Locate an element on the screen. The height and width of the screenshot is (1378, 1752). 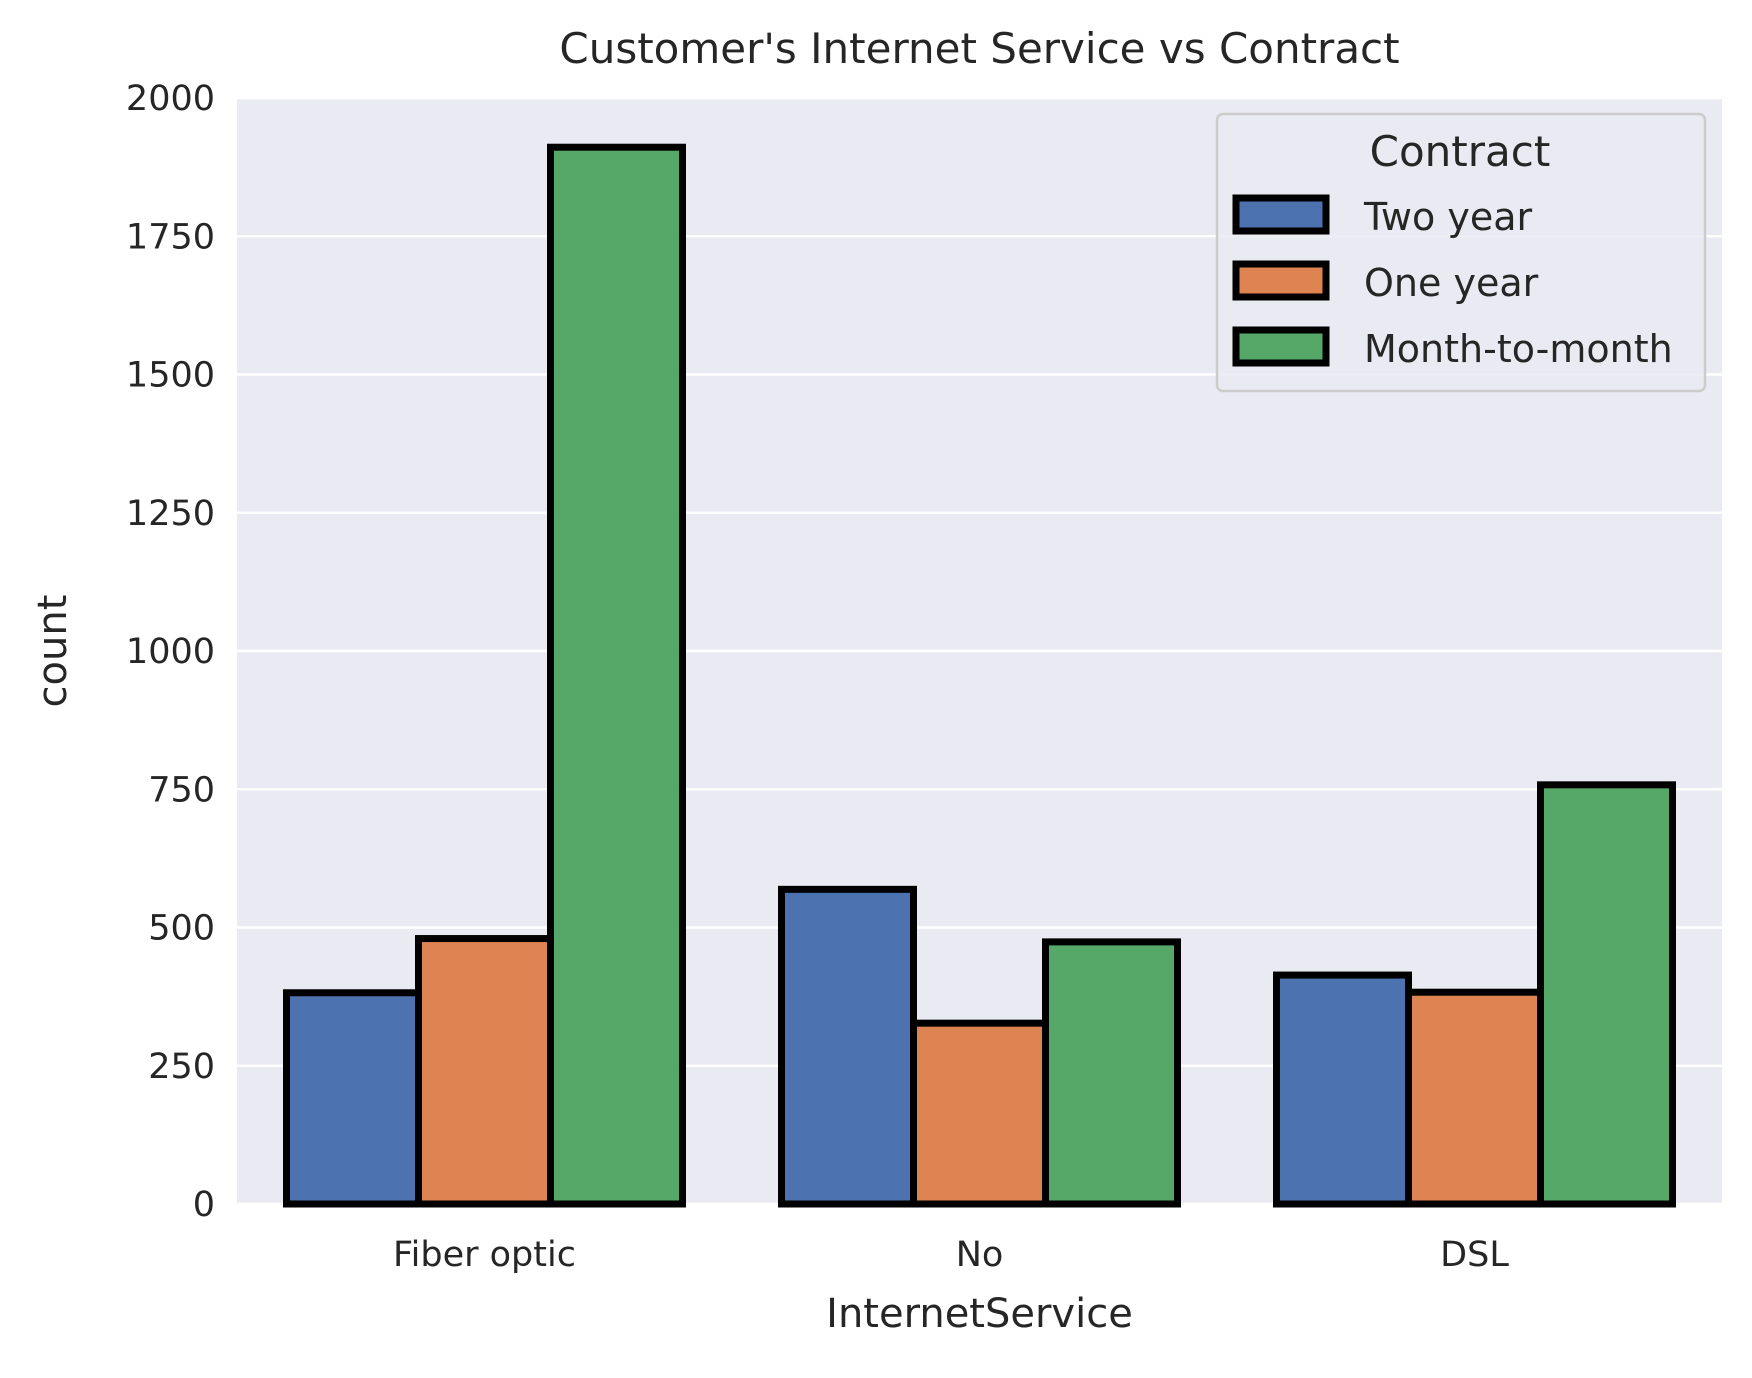
legend-label: Two year is located at coordinates (1447, 217).